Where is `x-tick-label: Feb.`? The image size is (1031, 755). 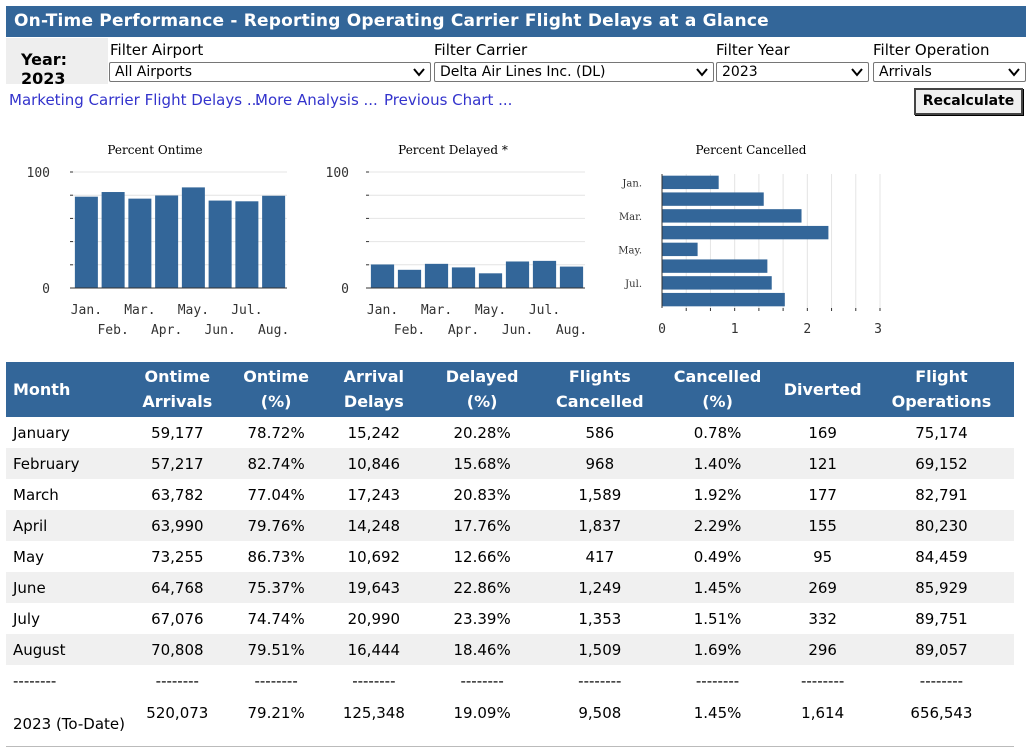
x-tick-label: Feb. is located at coordinates (112, 330).